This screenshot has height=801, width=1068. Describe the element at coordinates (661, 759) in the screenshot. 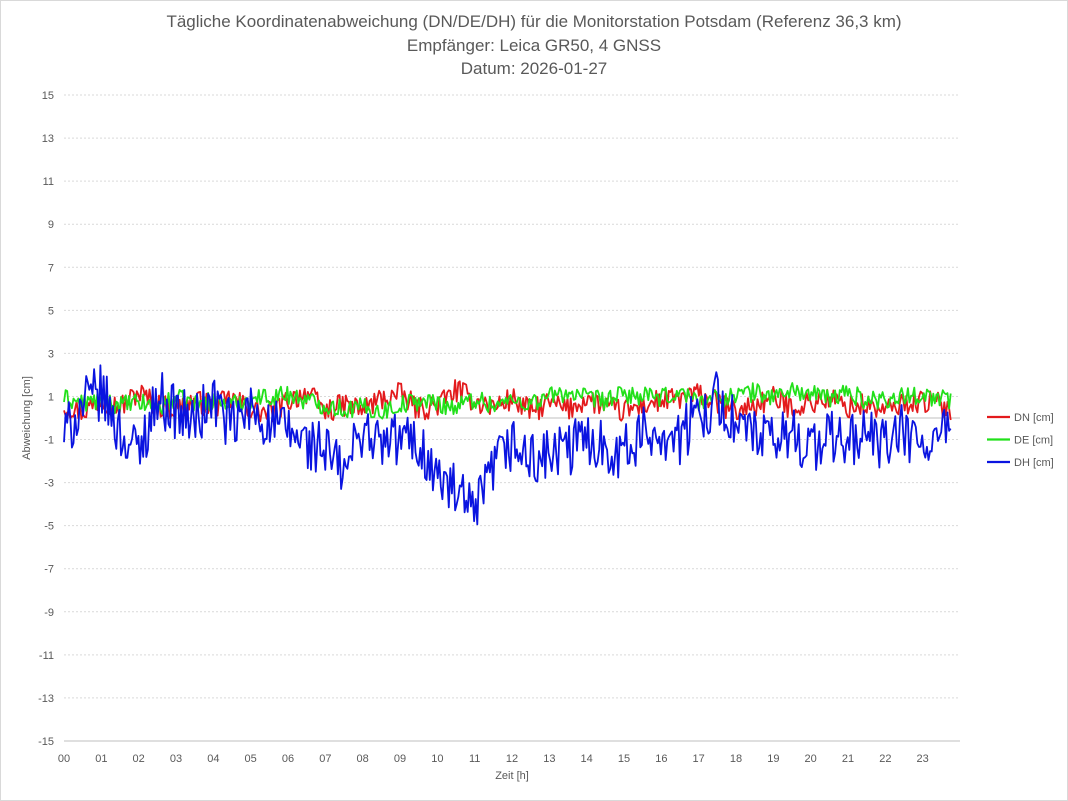

I see `x-tick-label: 16` at that location.